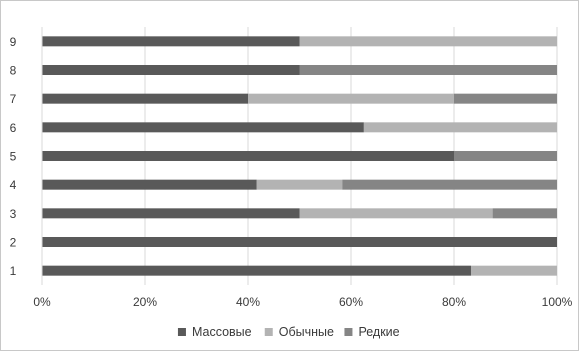 The image size is (579, 351). What do you see at coordinates (13, 185) in the screenshot?
I see `y-tick-label: 4` at bounding box center [13, 185].